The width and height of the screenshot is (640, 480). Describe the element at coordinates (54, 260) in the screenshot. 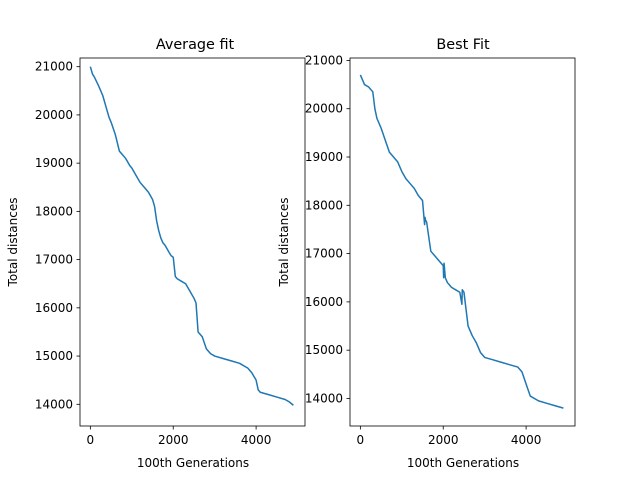

I see `average-fit-y-tick-label: 17000` at that location.